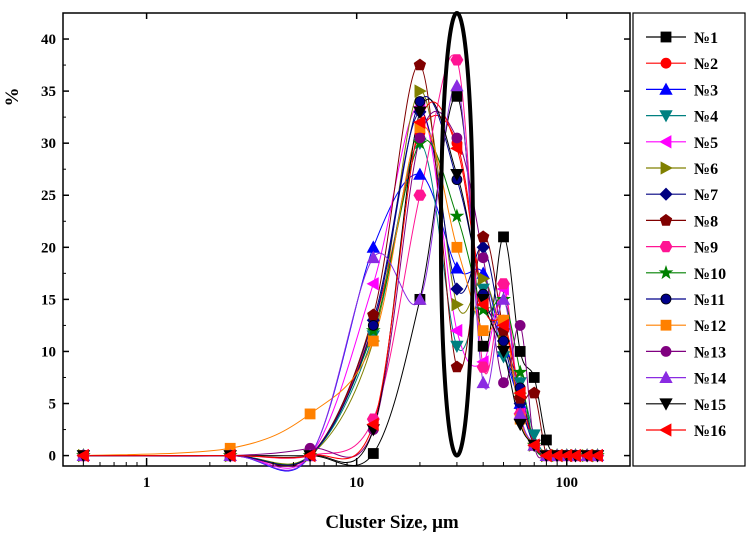 The width and height of the screenshot is (748, 537). I want to click on legend-item: №13, so click(686, 352).